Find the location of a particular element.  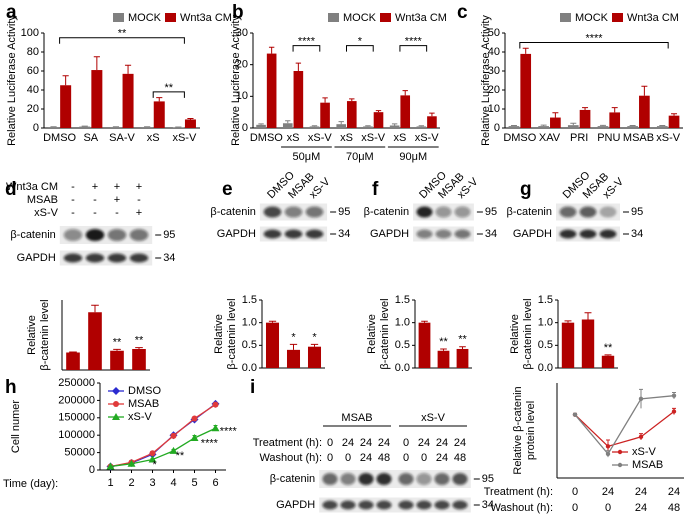

blot-row-label: β-catenin is located at coordinates (386, 212).